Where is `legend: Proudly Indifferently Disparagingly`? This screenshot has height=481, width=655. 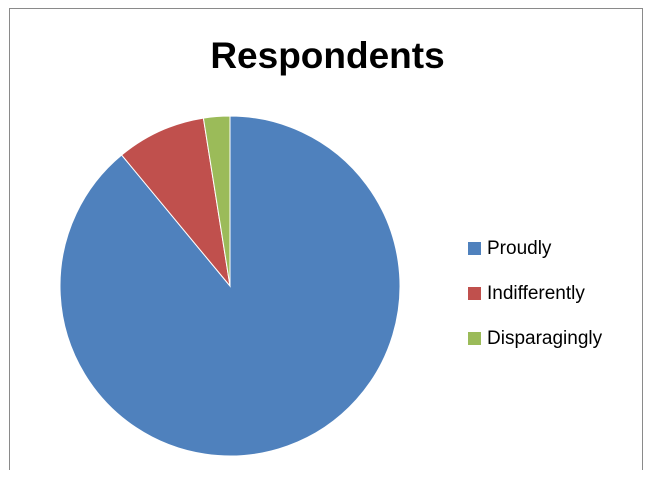 legend: Proudly Indifferently Disparagingly is located at coordinates (535, 293).